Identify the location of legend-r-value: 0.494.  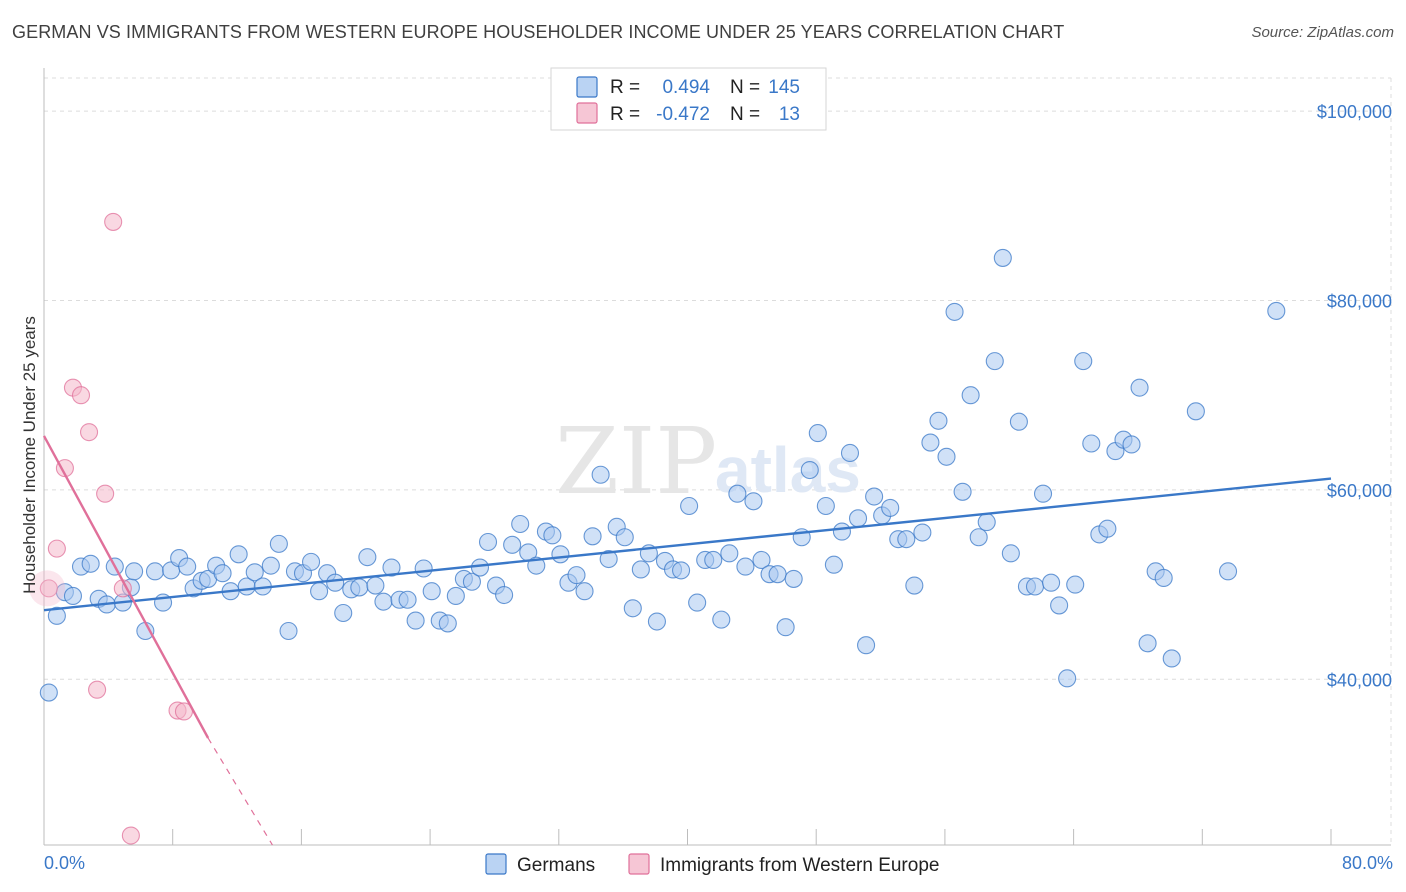
(686, 87).